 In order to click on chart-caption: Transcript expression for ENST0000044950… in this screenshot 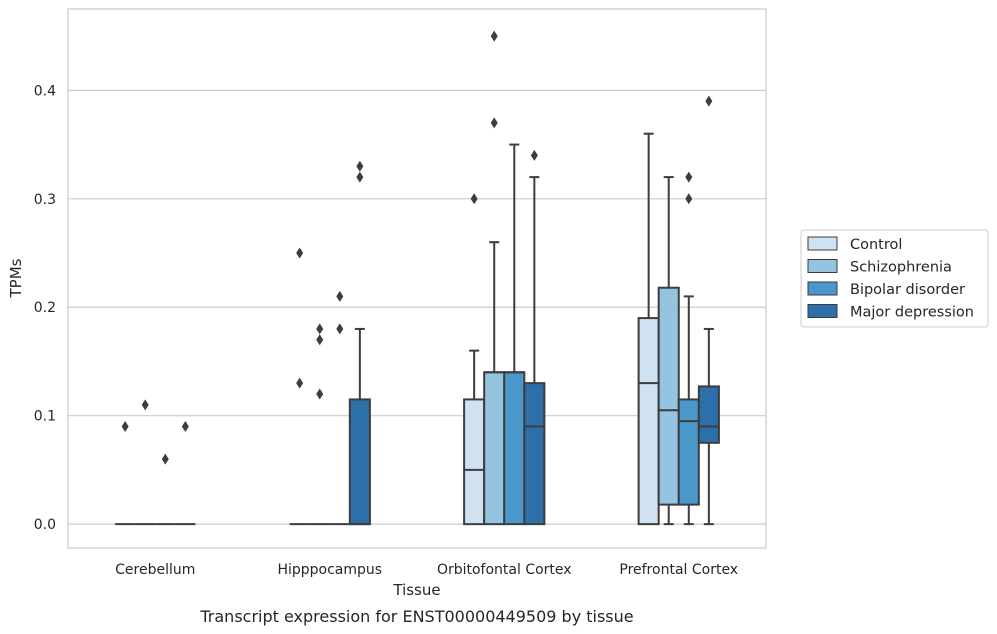, I will do `click(416, 616)`.